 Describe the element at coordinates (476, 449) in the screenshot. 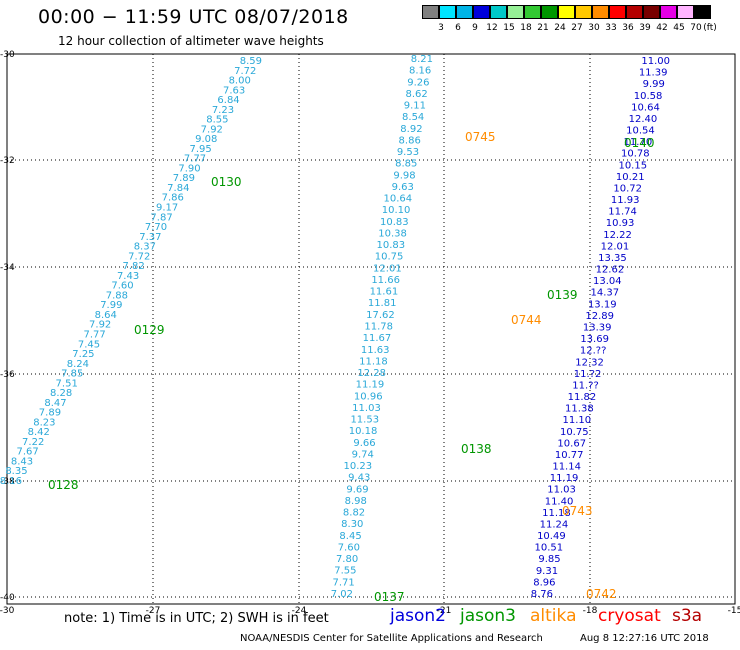

I see `pass-time-label: 0138` at that location.